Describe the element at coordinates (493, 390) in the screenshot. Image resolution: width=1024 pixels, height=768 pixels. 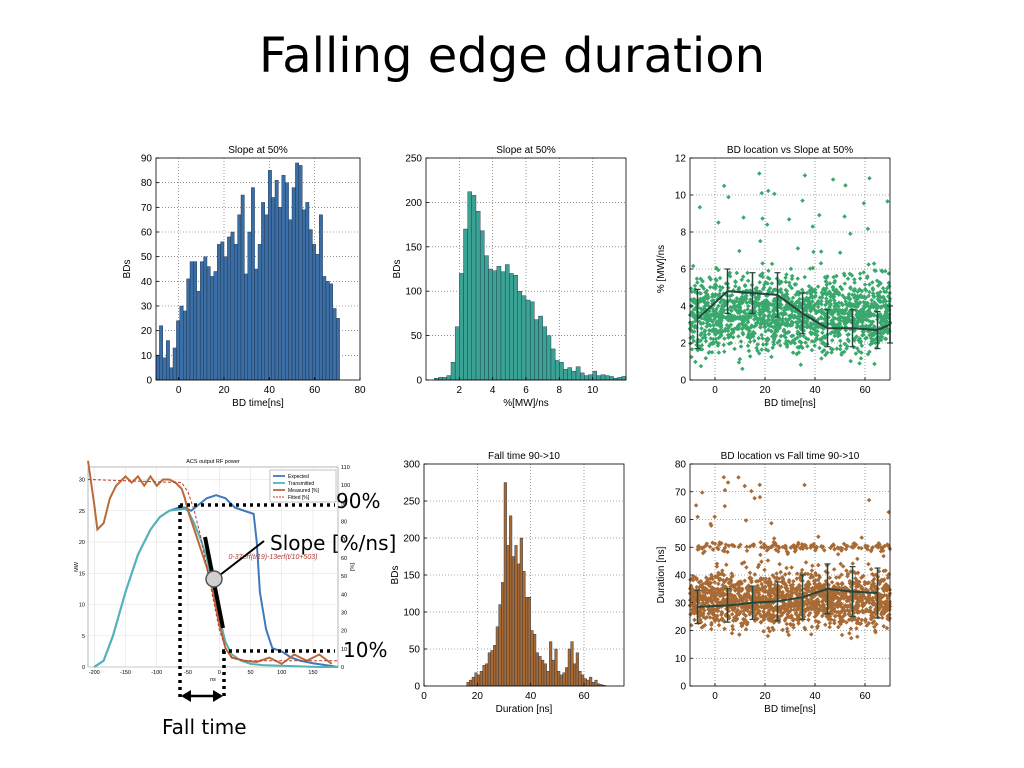
I see `x-tick-label: 4` at that location.